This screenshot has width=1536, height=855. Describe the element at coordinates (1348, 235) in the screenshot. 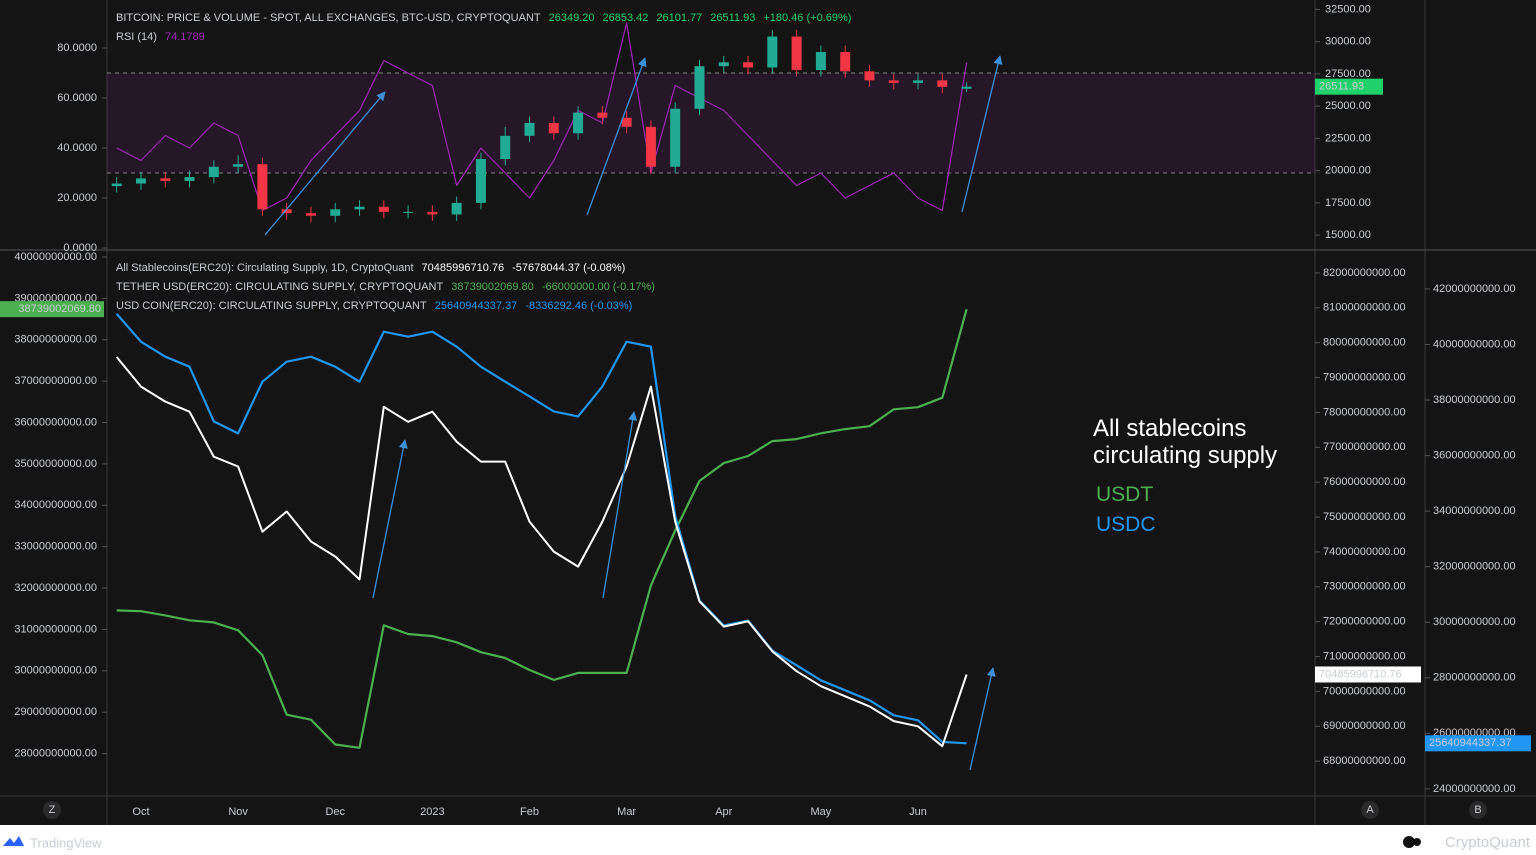

I see `y-tick-label: 15000.00` at that location.